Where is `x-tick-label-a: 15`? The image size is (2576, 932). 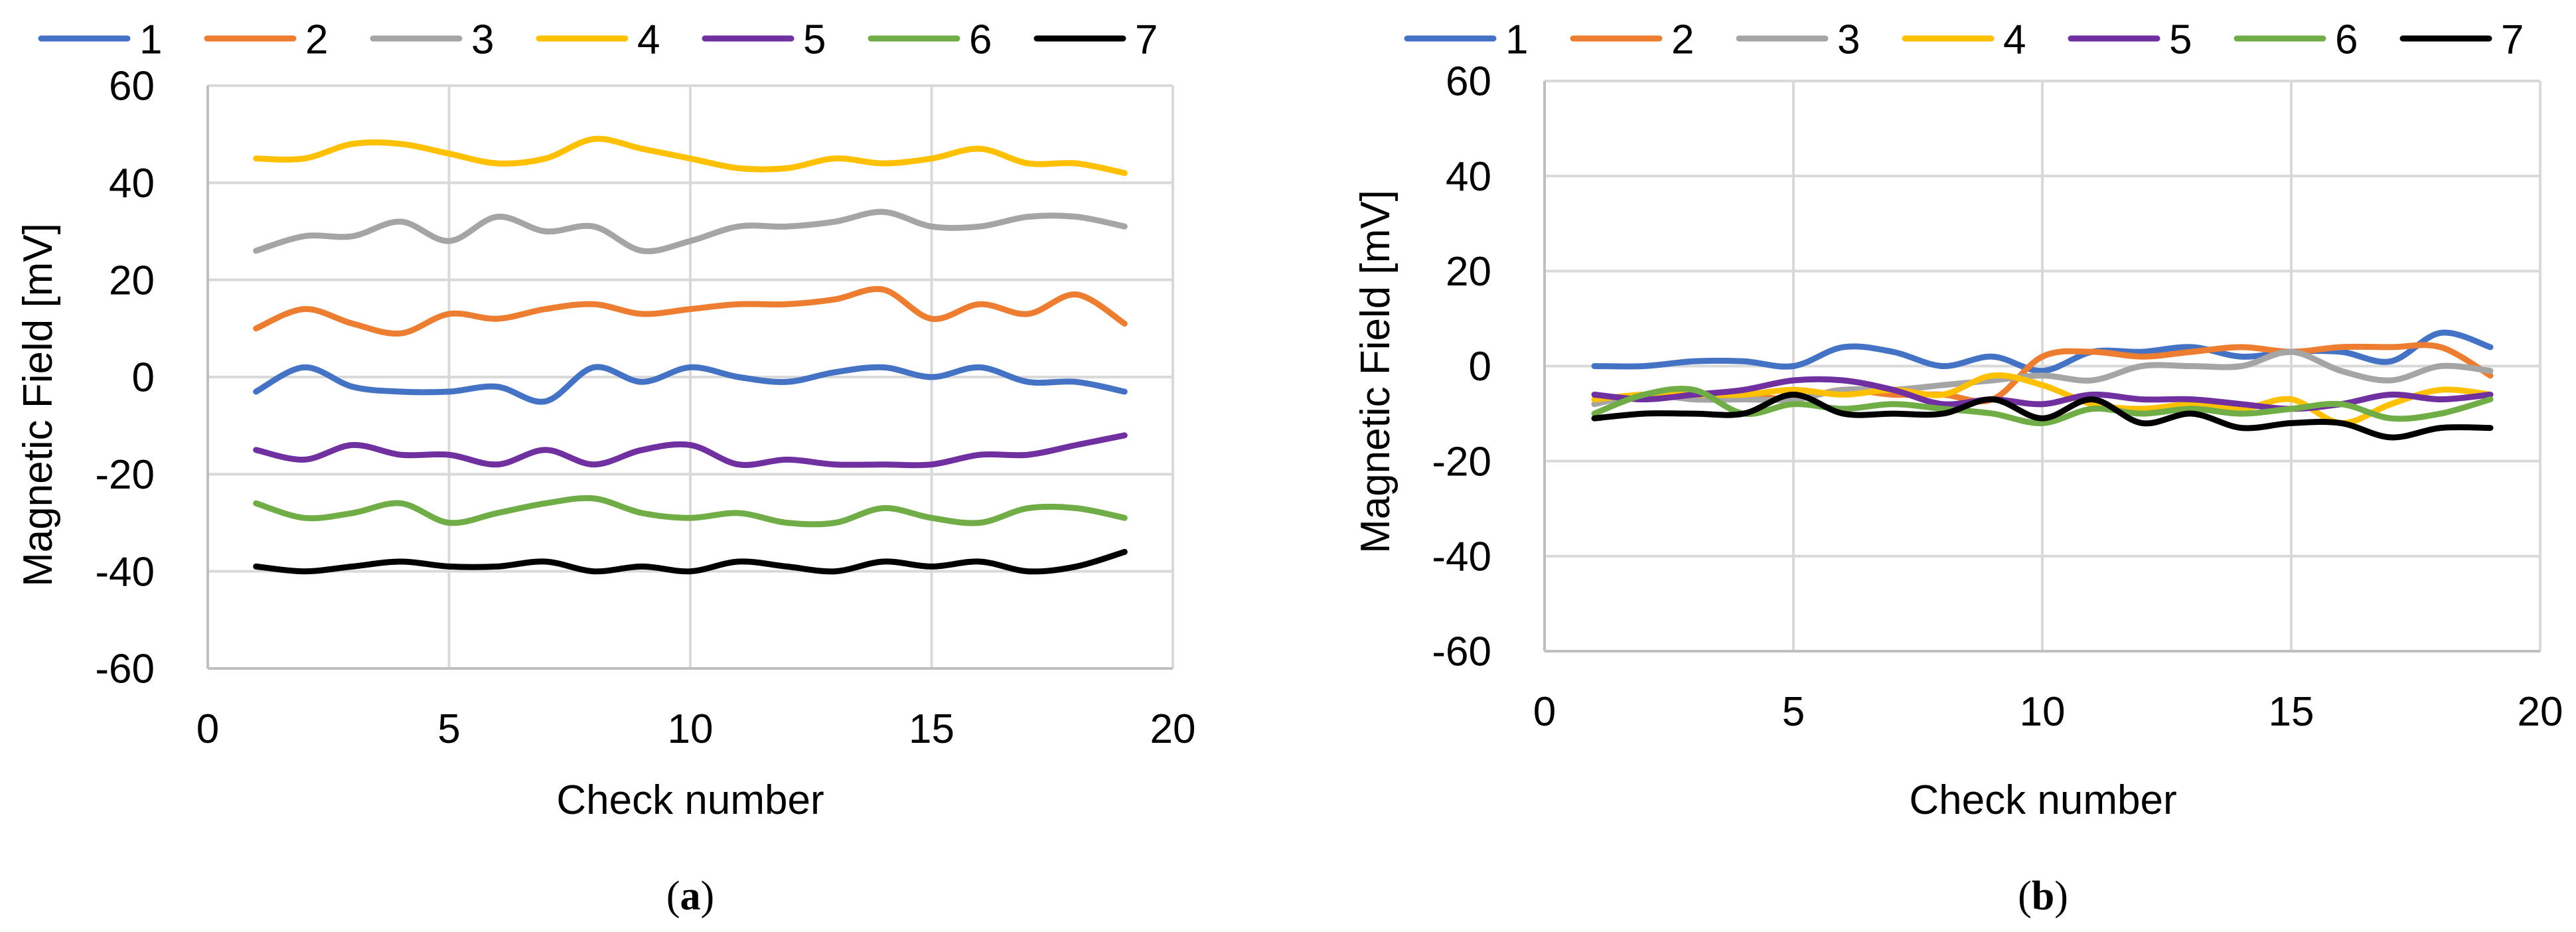
x-tick-label-a: 15 is located at coordinates (931, 729).